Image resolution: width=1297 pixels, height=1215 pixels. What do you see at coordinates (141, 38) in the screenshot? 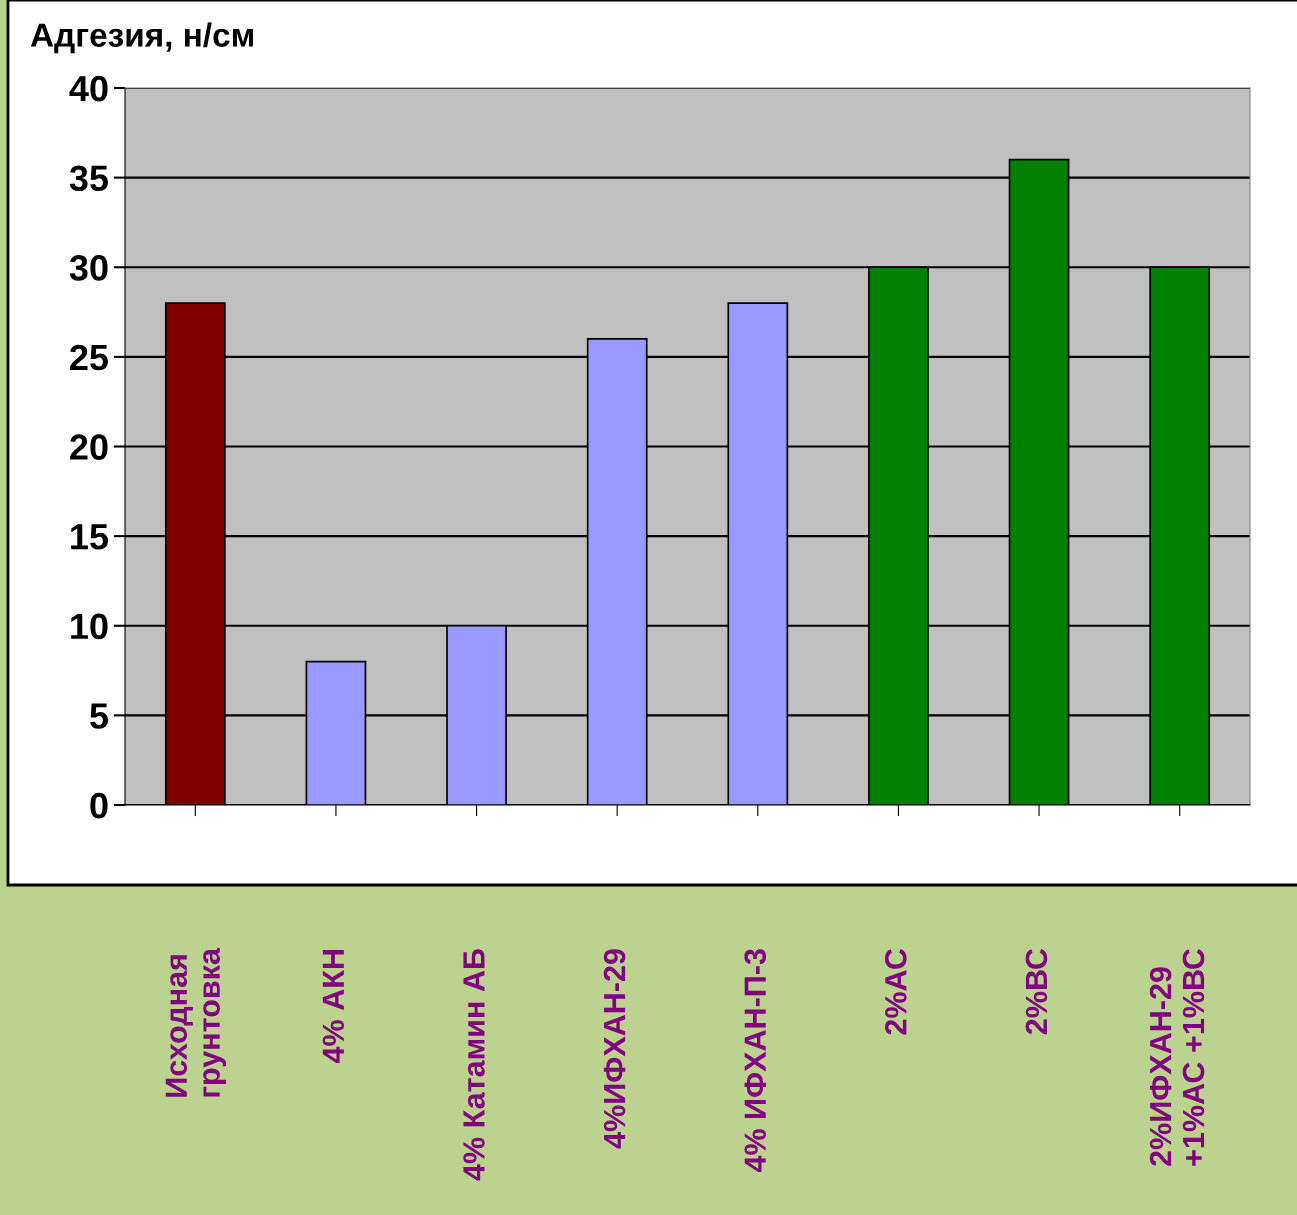
I see `y-axis-title: Адгезия, н/см` at bounding box center [141, 38].